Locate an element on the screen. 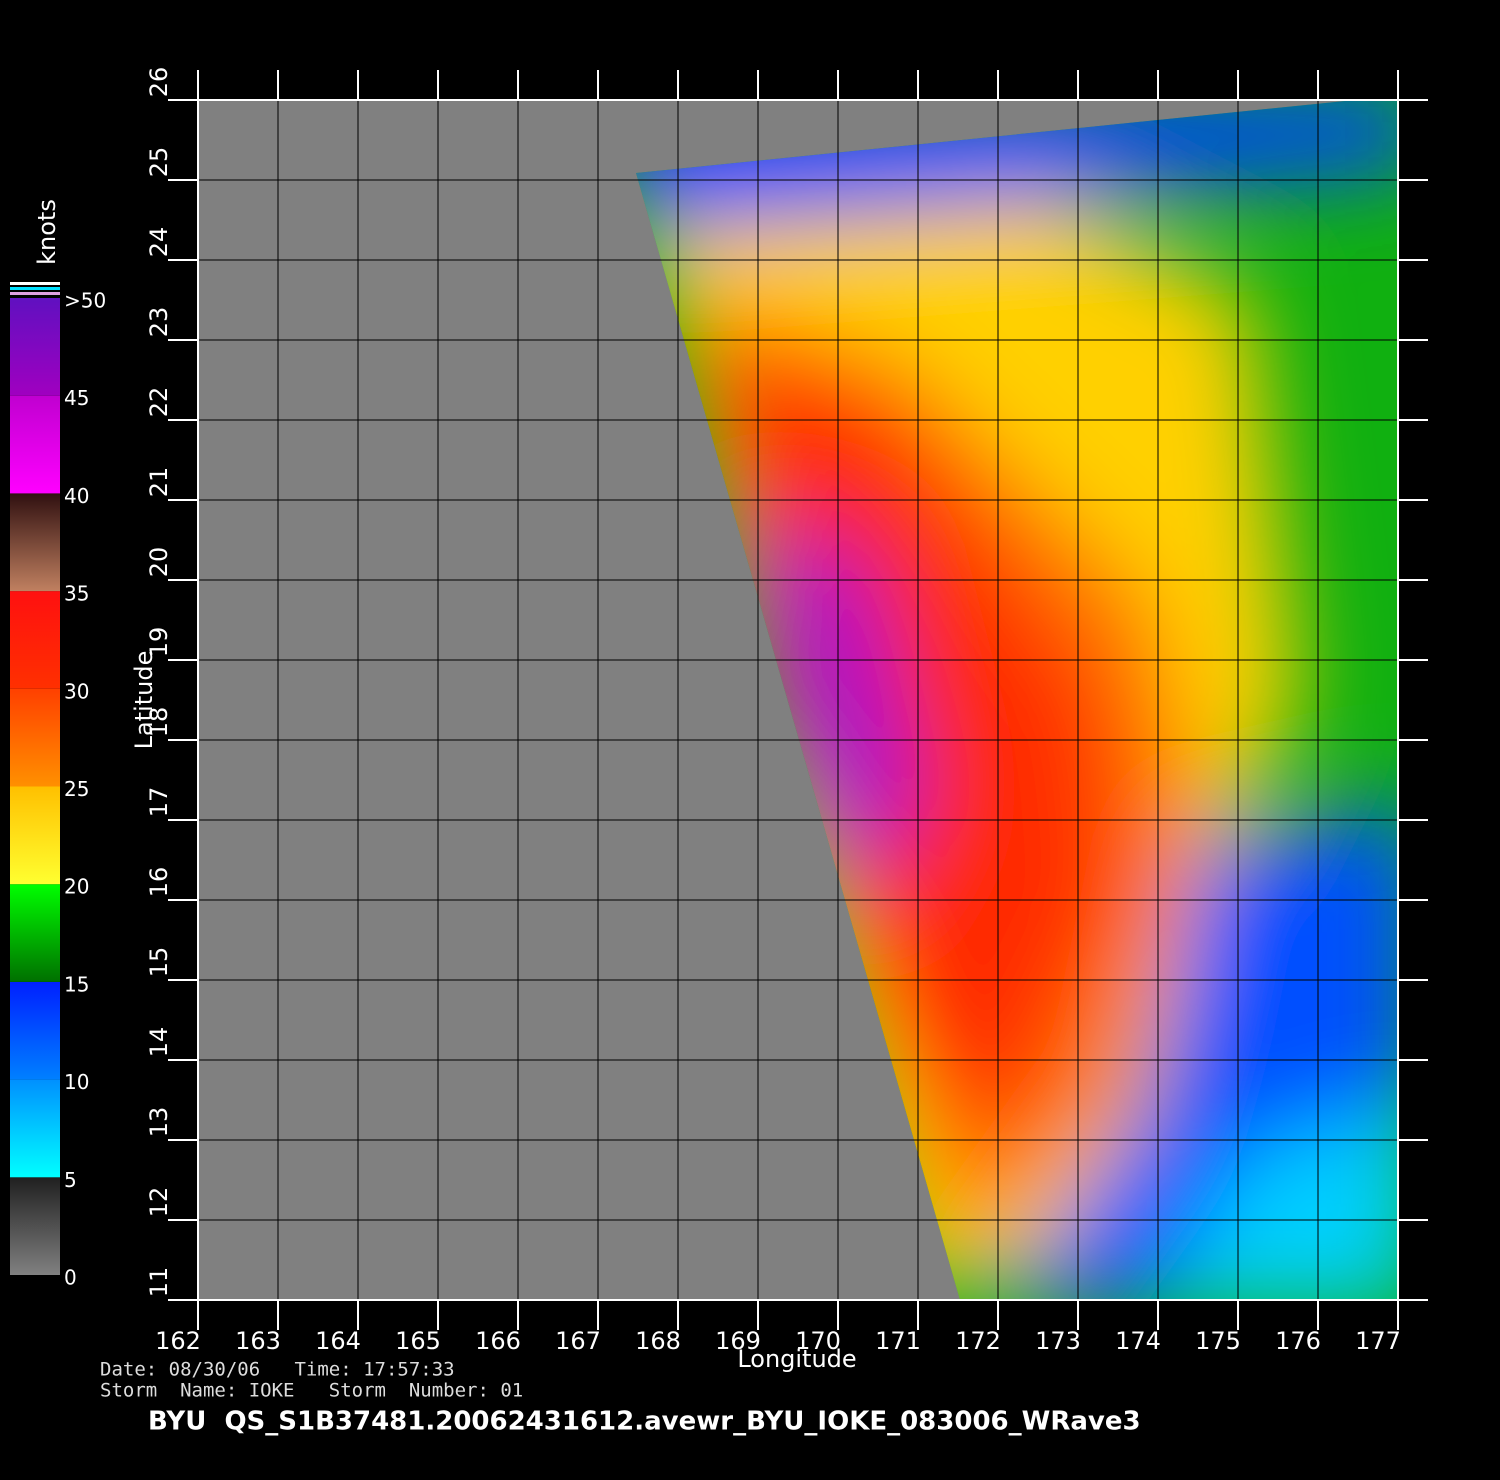 This screenshot has width=1500, height=1480. colorbar-label: 10 is located at coordinates (76, 1082).